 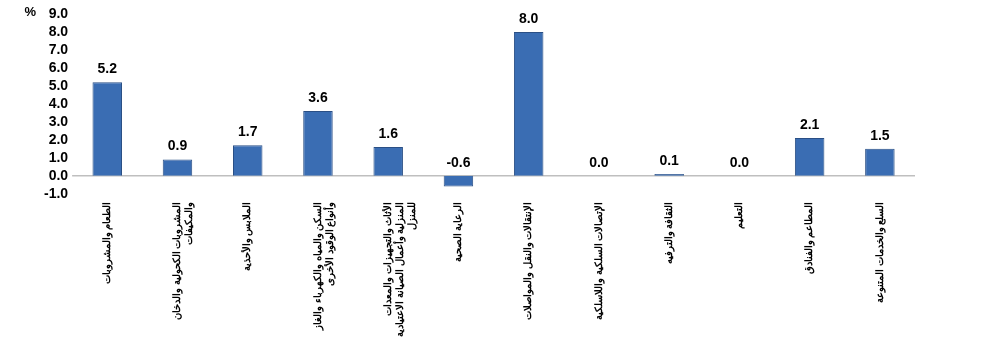 What do you see at coordinates (58, 174) in the screenshot?
I see `y-tick-label: 0.0` at bounding box center [58, 174].